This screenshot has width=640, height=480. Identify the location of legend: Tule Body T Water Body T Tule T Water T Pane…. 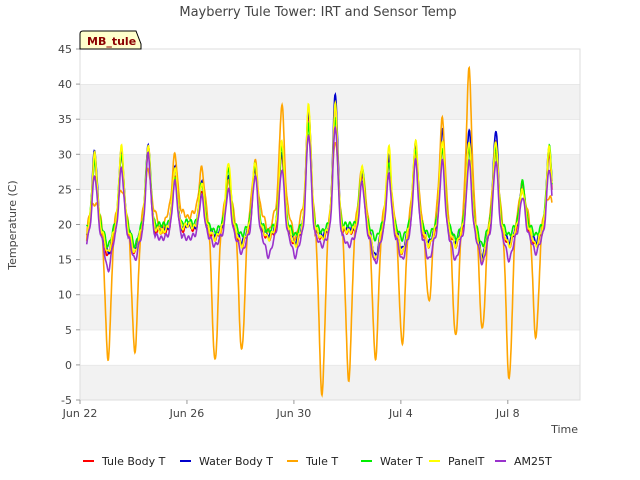
(317, 461).